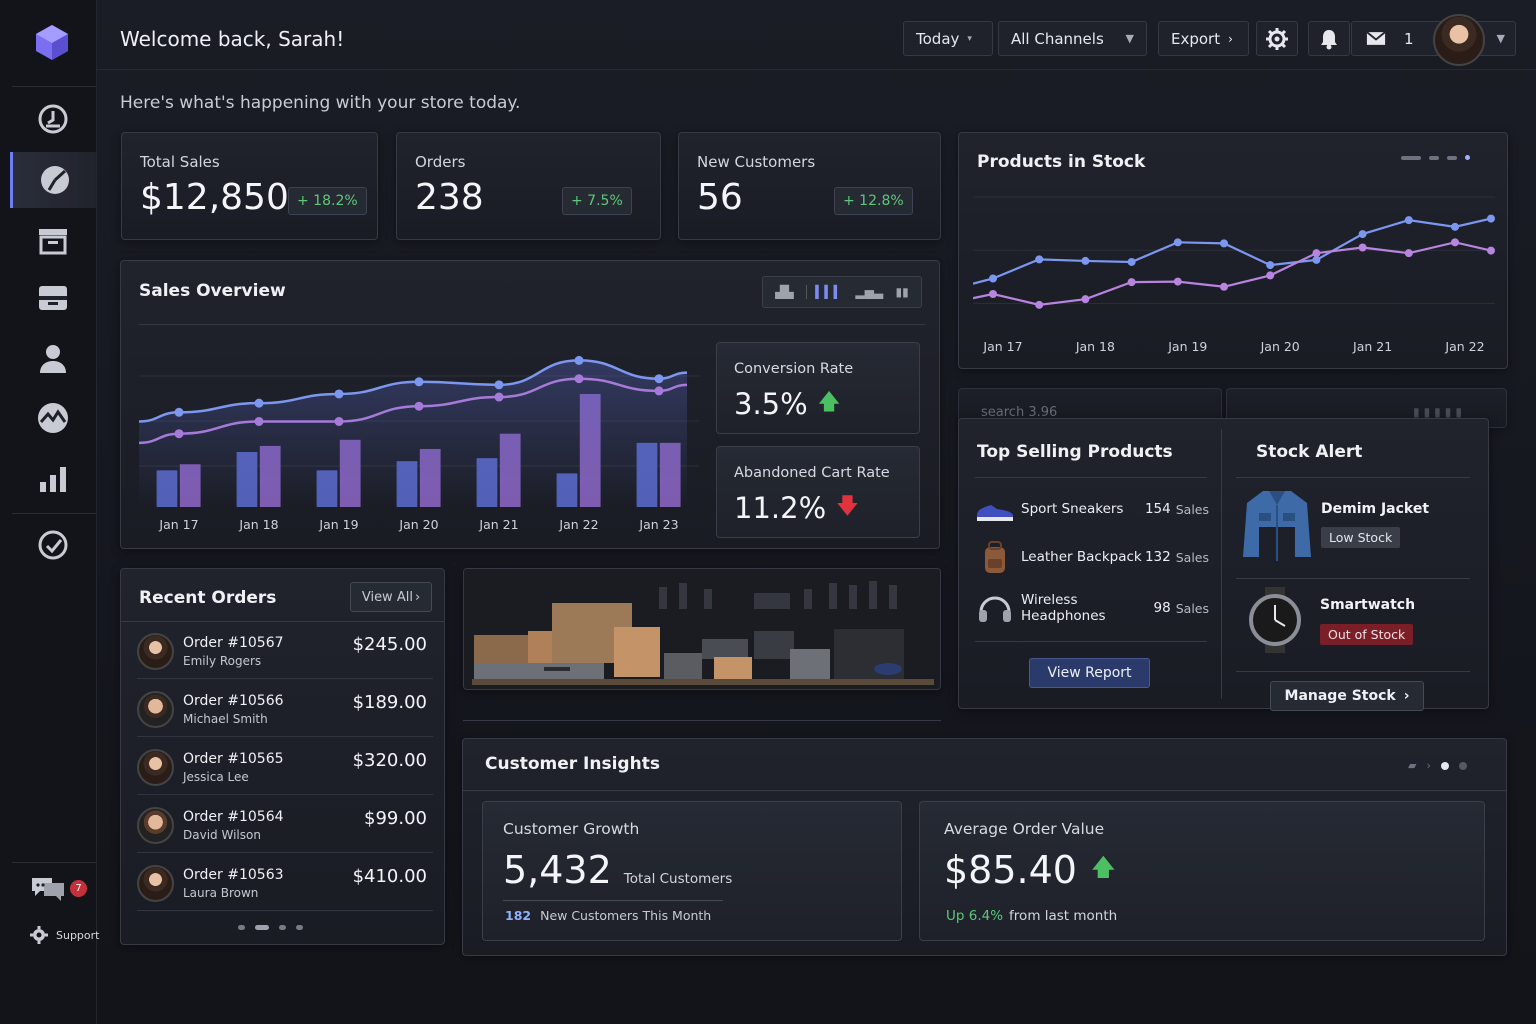  What do you see at coordinates (285, 650) in the screenshot?
I see `order-row: Order #10567 Emily Rogers $245.00` at bounding box center [285, 650].